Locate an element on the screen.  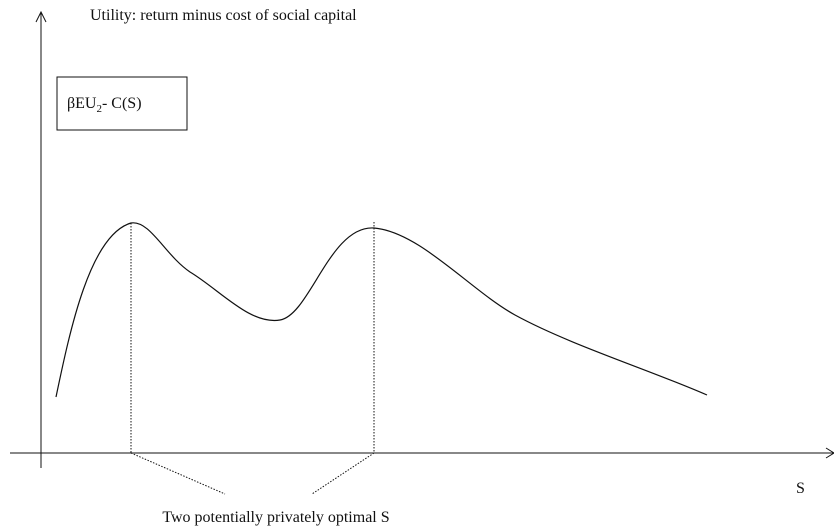
formula-main: βEU is located at coordinates (82, 103).